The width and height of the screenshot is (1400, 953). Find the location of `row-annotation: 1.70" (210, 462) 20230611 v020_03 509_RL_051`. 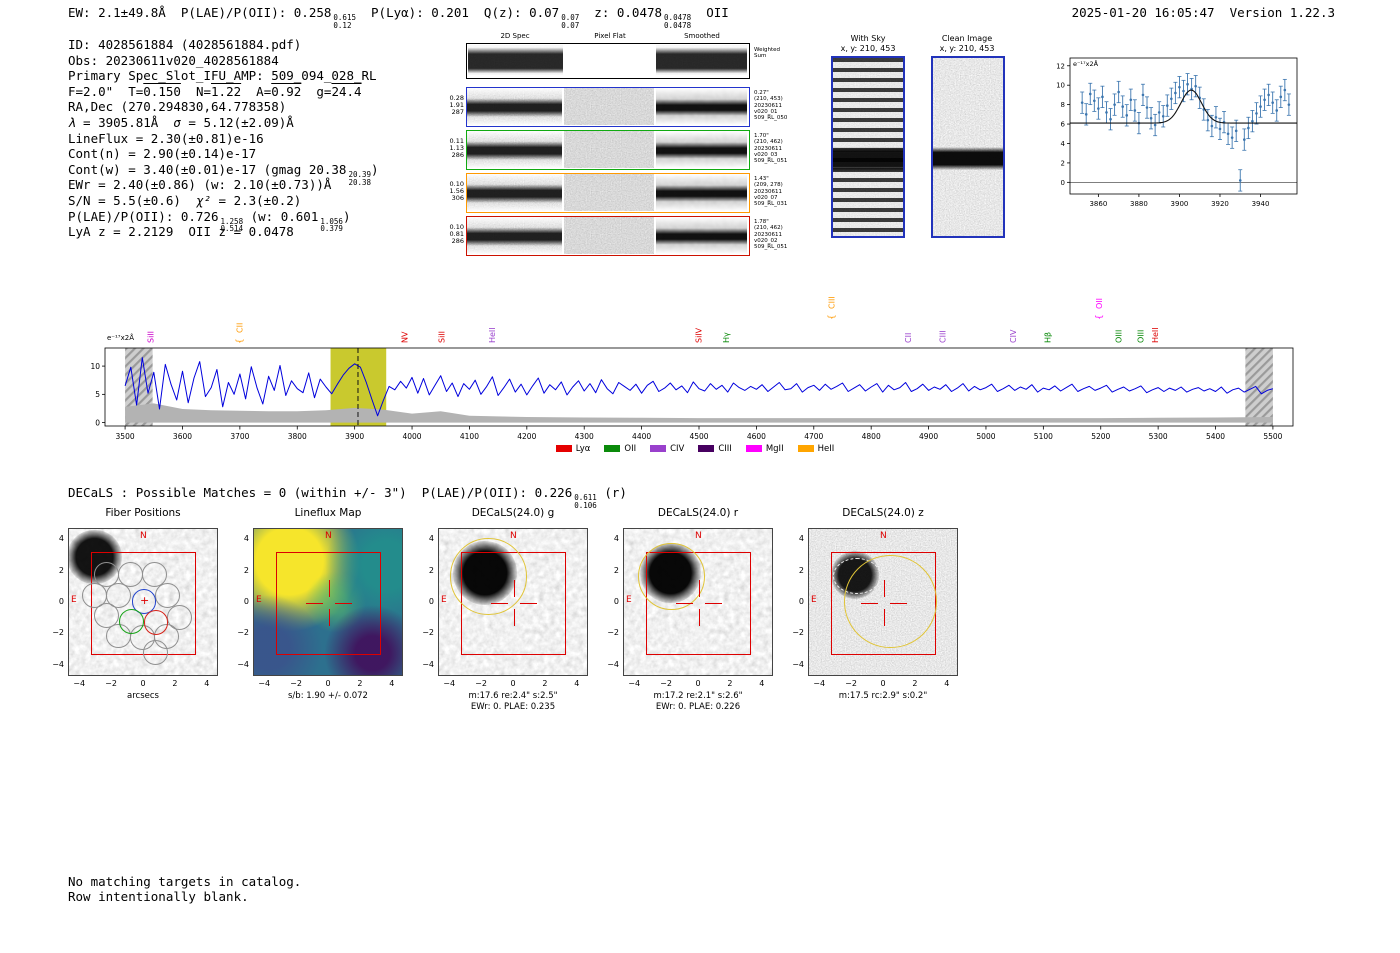

row-annotation: 1.70" (210, 462) 20230611 v020_03 509_RL_051 is located at coordinates (783, 148).